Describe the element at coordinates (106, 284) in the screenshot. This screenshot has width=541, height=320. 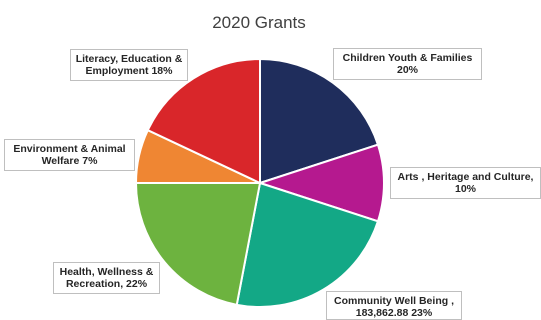
I see `slice-label-line: Recreation, 22%` at that location.